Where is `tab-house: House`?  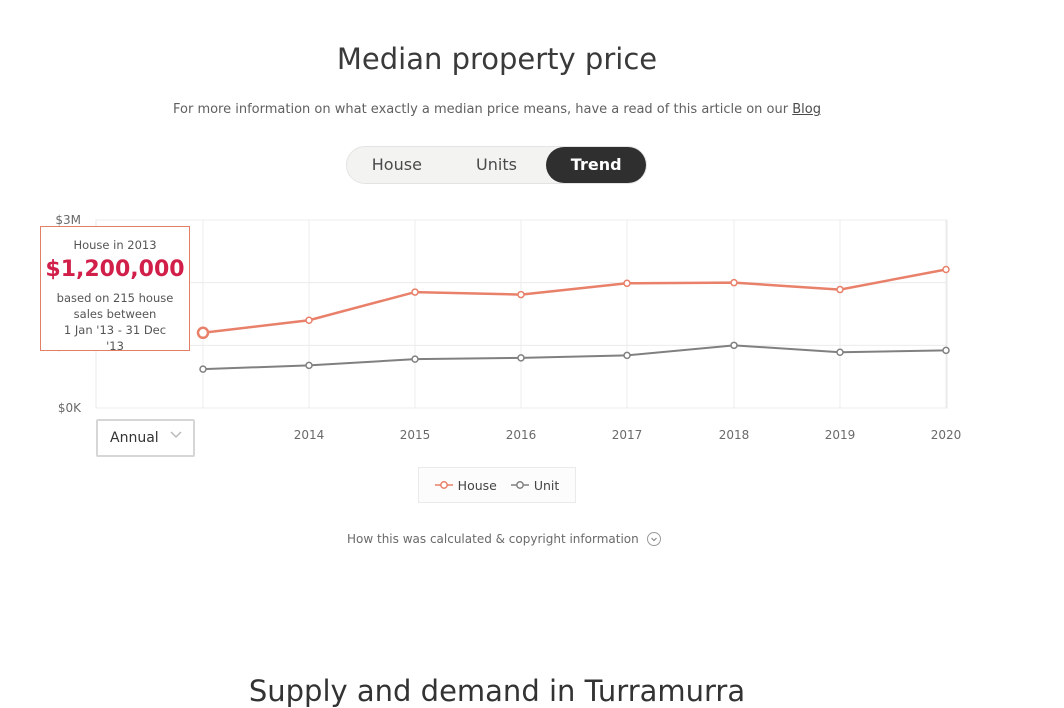
tab-house: House is located at coordinates (396, 164).